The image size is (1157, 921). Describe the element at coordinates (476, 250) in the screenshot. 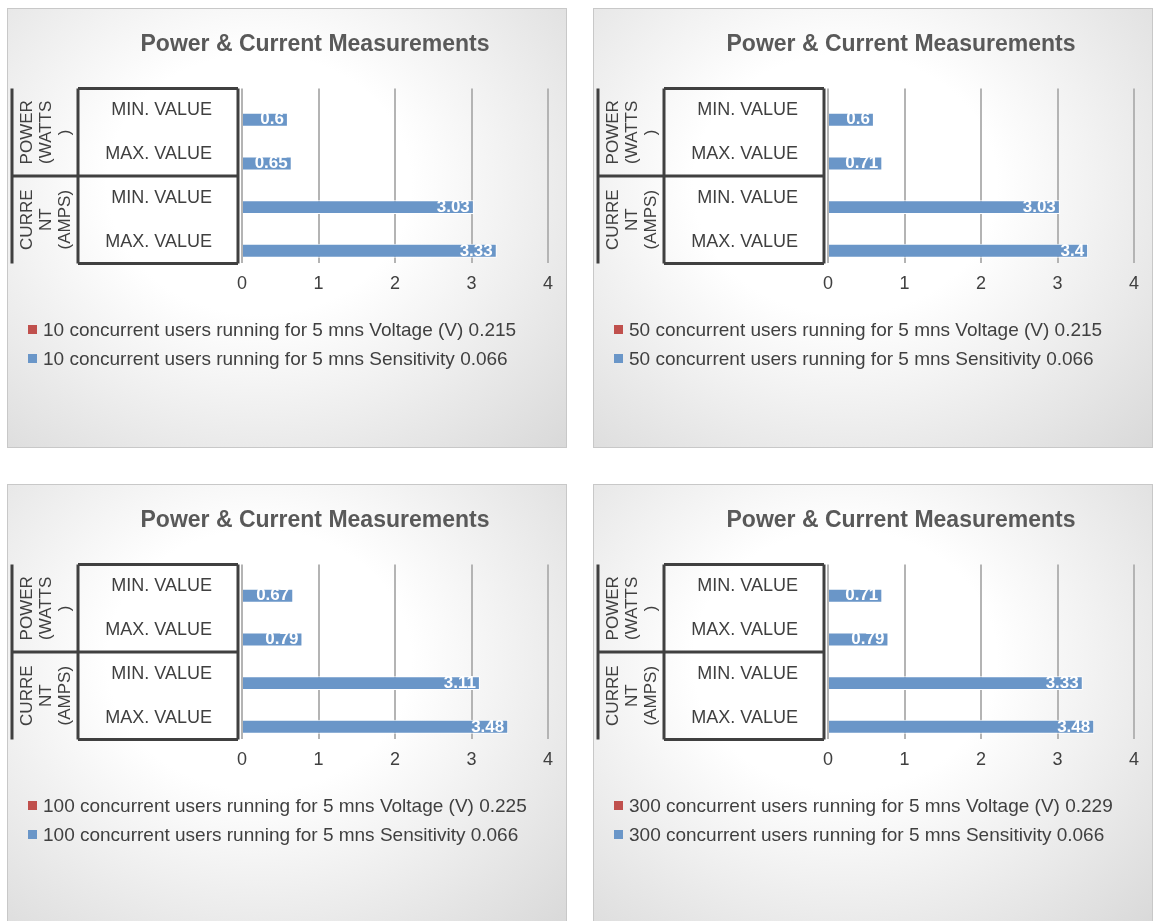

I see `data-label: 3.33` at that location.